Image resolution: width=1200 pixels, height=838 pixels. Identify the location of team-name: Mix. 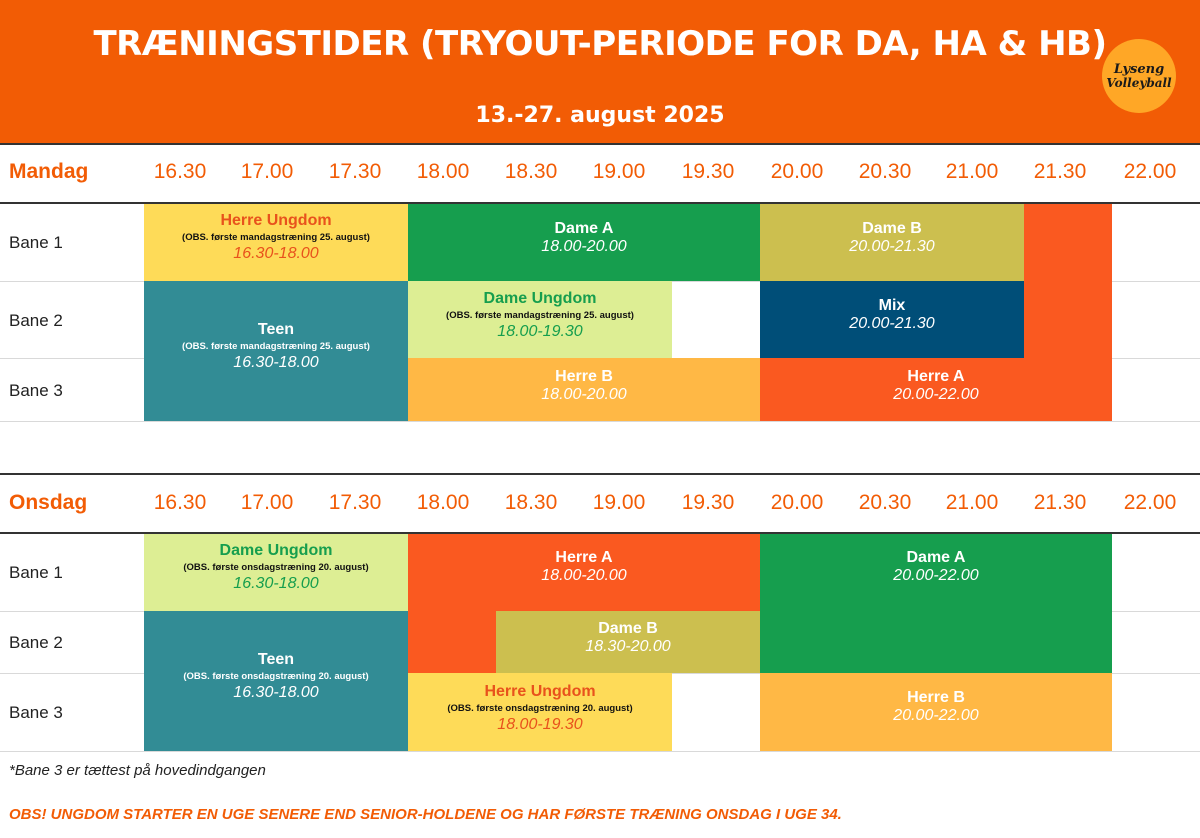
(892, 305).